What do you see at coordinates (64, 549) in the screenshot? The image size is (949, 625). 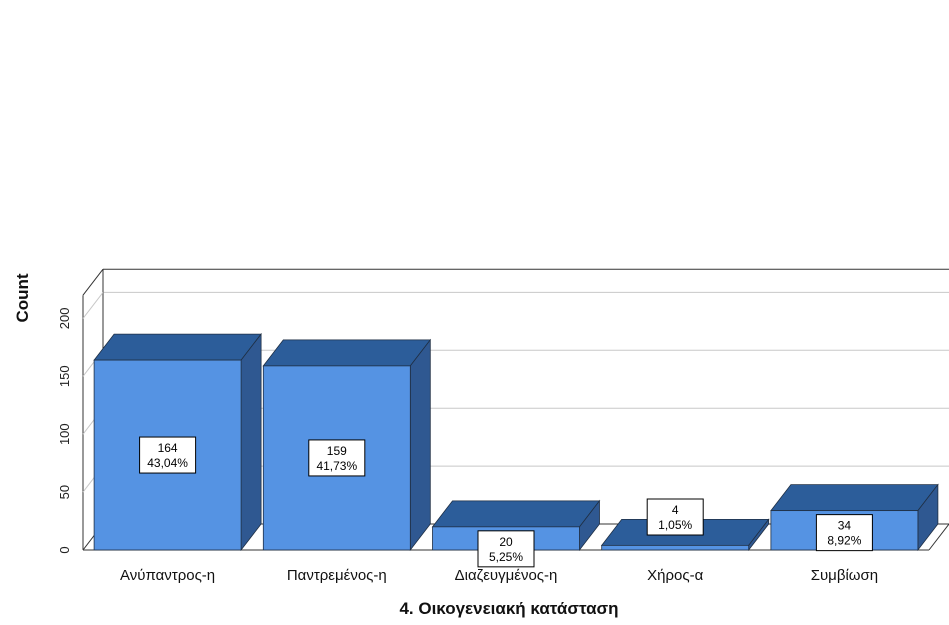 I see `y-tick-label: 0` at bounding box center [64, 549].